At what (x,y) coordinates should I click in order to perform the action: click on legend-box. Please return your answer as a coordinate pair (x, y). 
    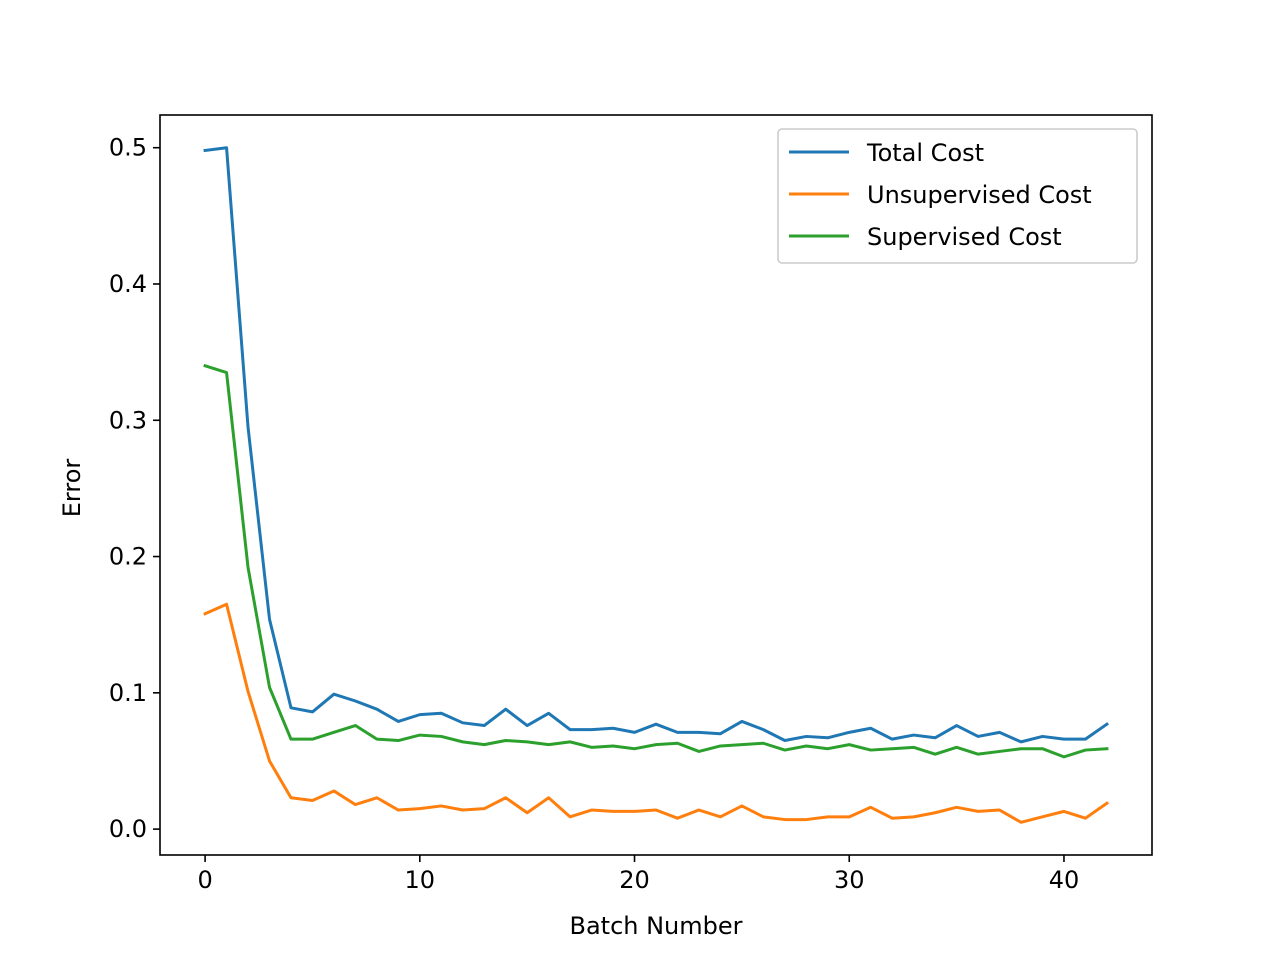
    Looking at the image, I should click on (957, 196).